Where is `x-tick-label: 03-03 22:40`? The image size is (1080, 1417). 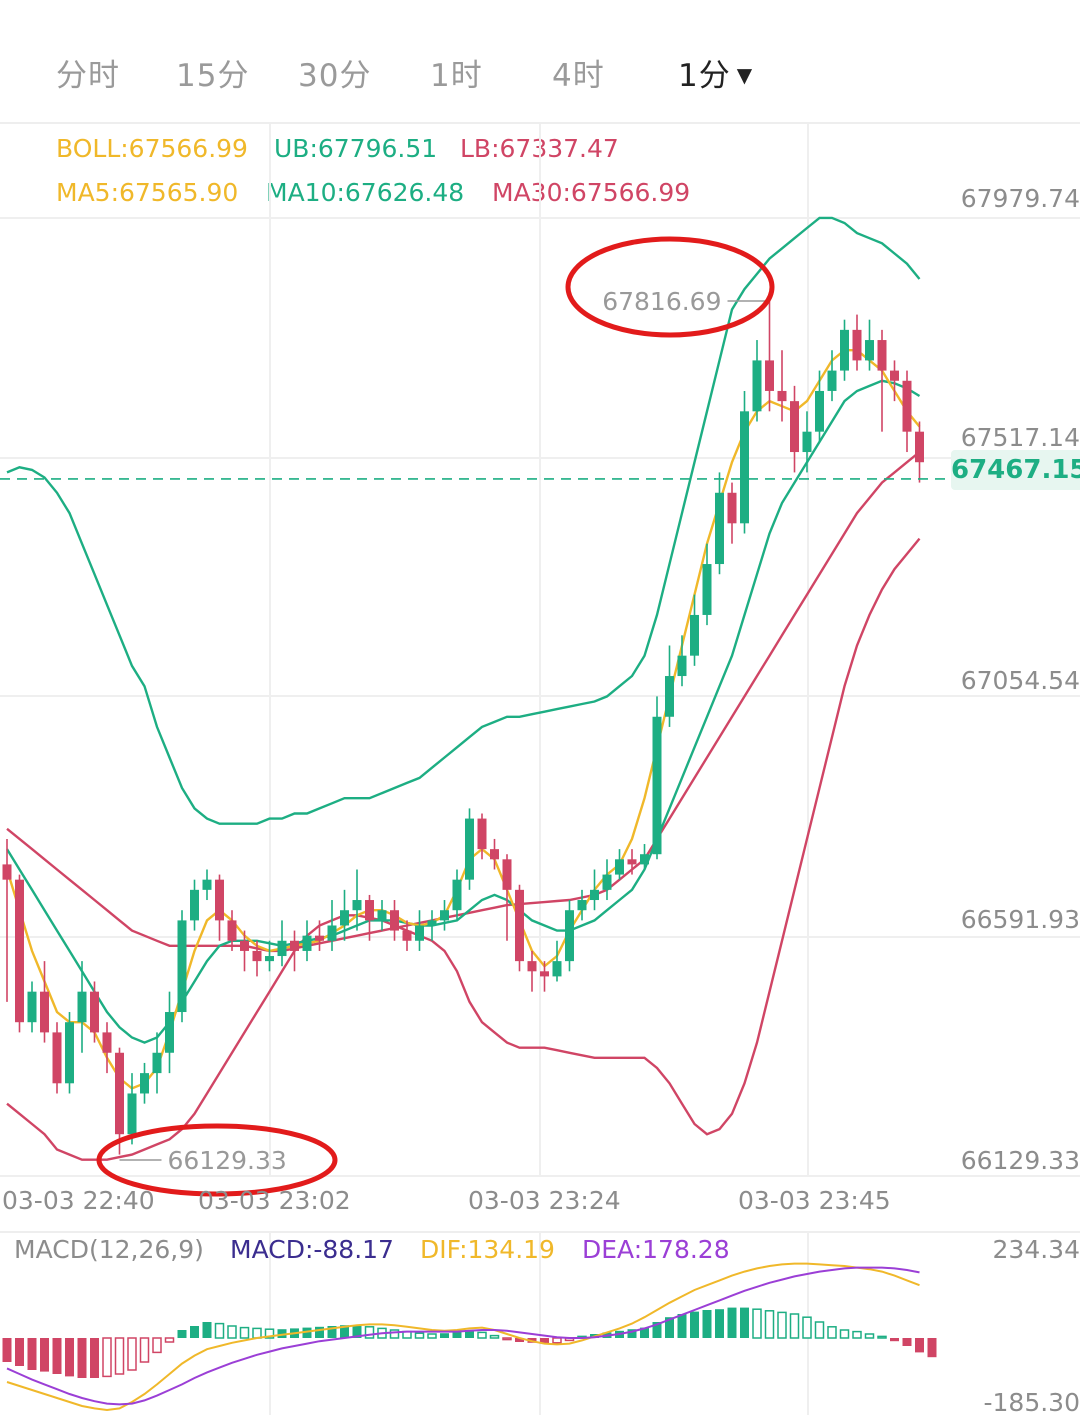
x-tick-label: 03-03 22:40 is located at coordinates (78, 1200).